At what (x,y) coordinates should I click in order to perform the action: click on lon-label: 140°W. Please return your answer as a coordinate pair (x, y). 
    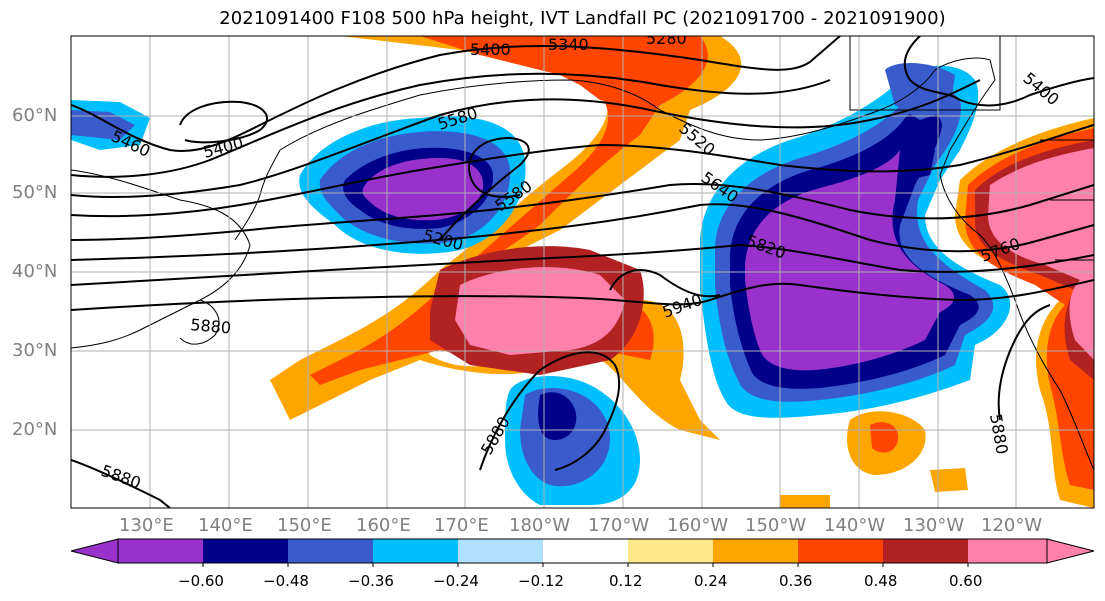
    Looking at the image, I should click on (855, 525).